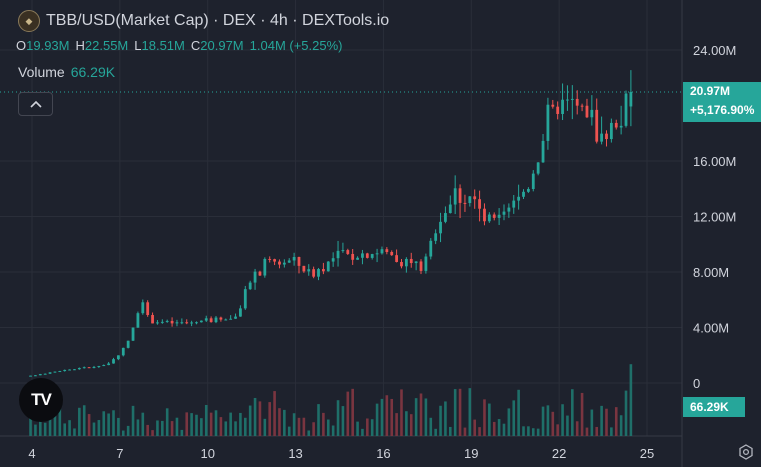  Describe the element at coordinates (647, 453) in the screenshot. I see `x-tick-label: 25` at that location.